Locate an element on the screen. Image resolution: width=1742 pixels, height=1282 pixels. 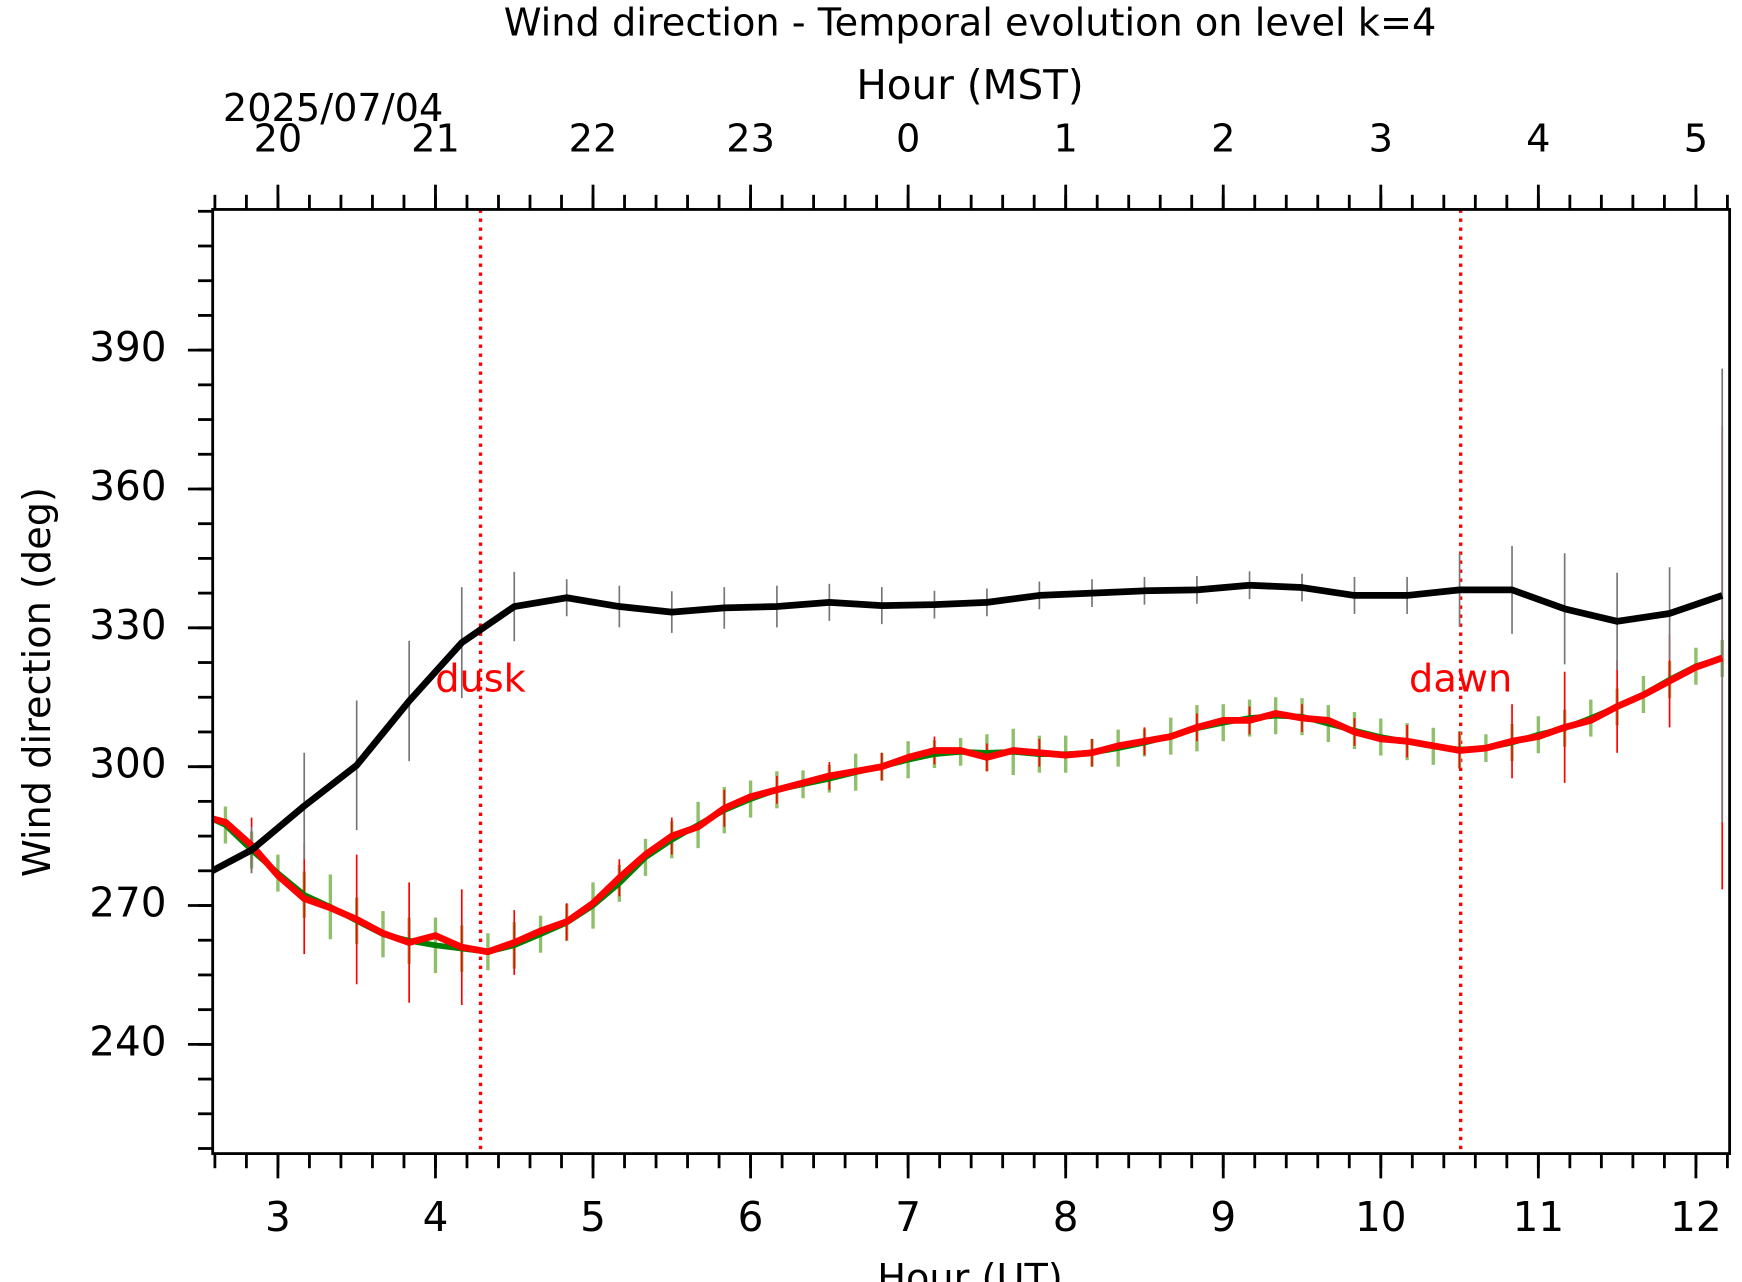
x2-tick-label: 4 is located at coordinates (1538, 138).